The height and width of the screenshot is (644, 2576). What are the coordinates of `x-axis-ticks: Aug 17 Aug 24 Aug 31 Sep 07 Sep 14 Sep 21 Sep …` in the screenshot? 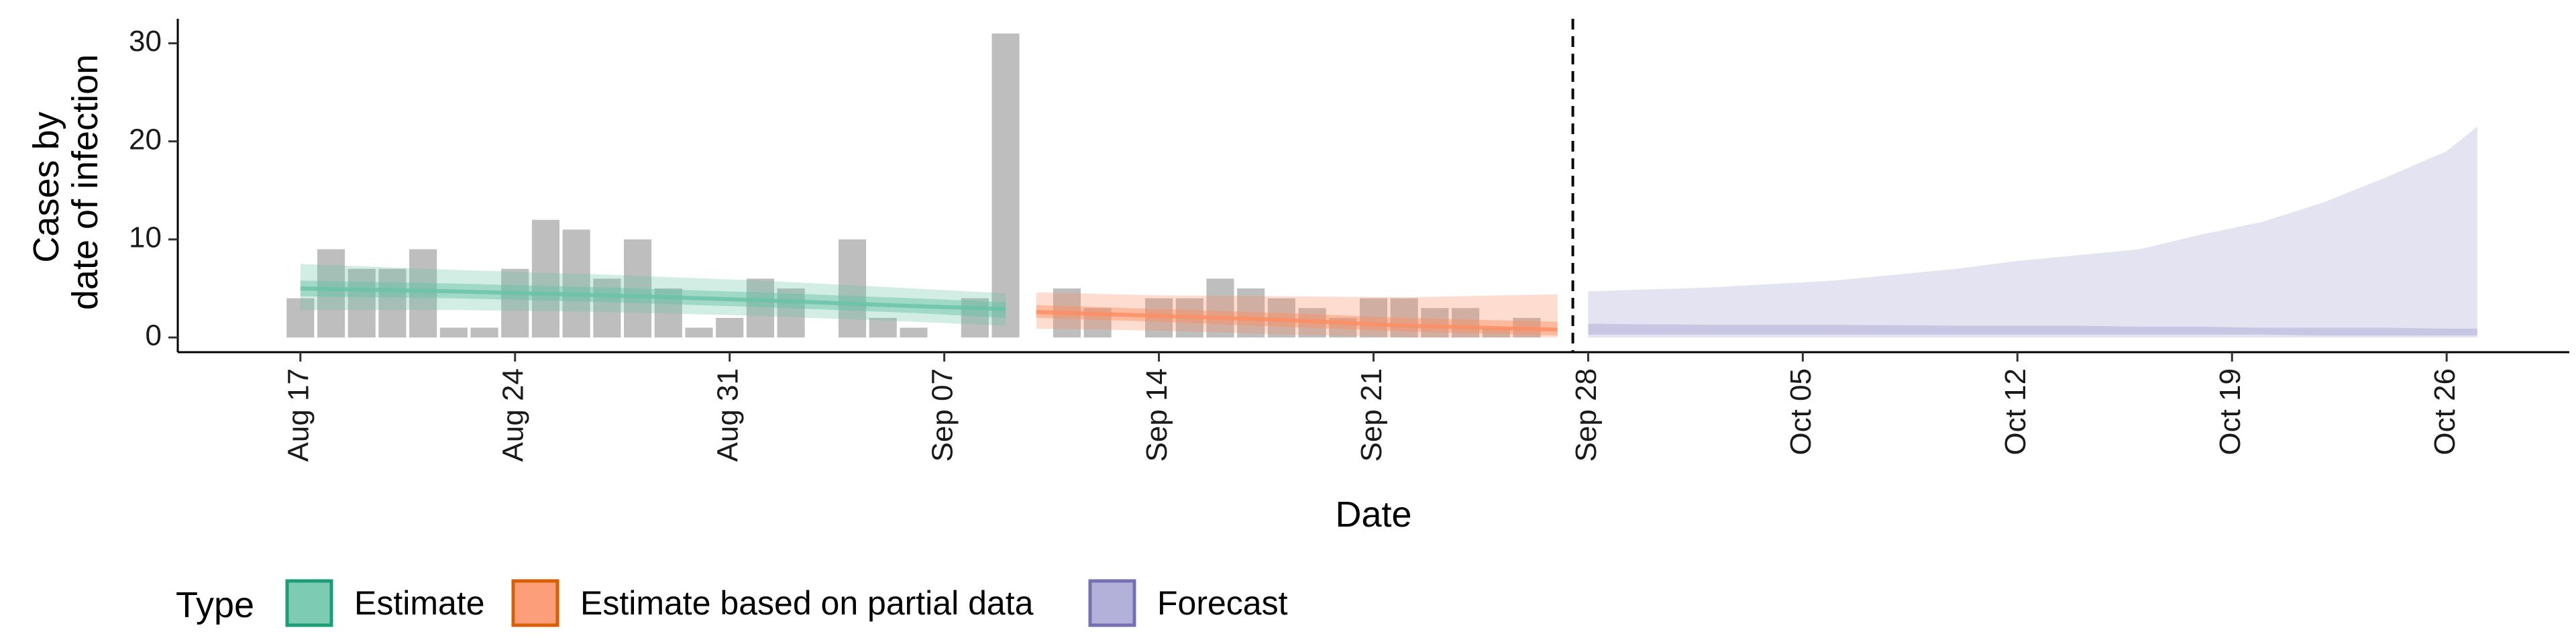 It's located at (1371, 407).